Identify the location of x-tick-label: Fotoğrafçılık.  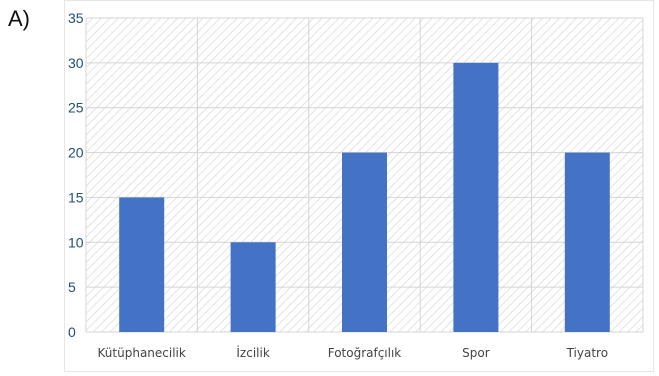
(365, 353).